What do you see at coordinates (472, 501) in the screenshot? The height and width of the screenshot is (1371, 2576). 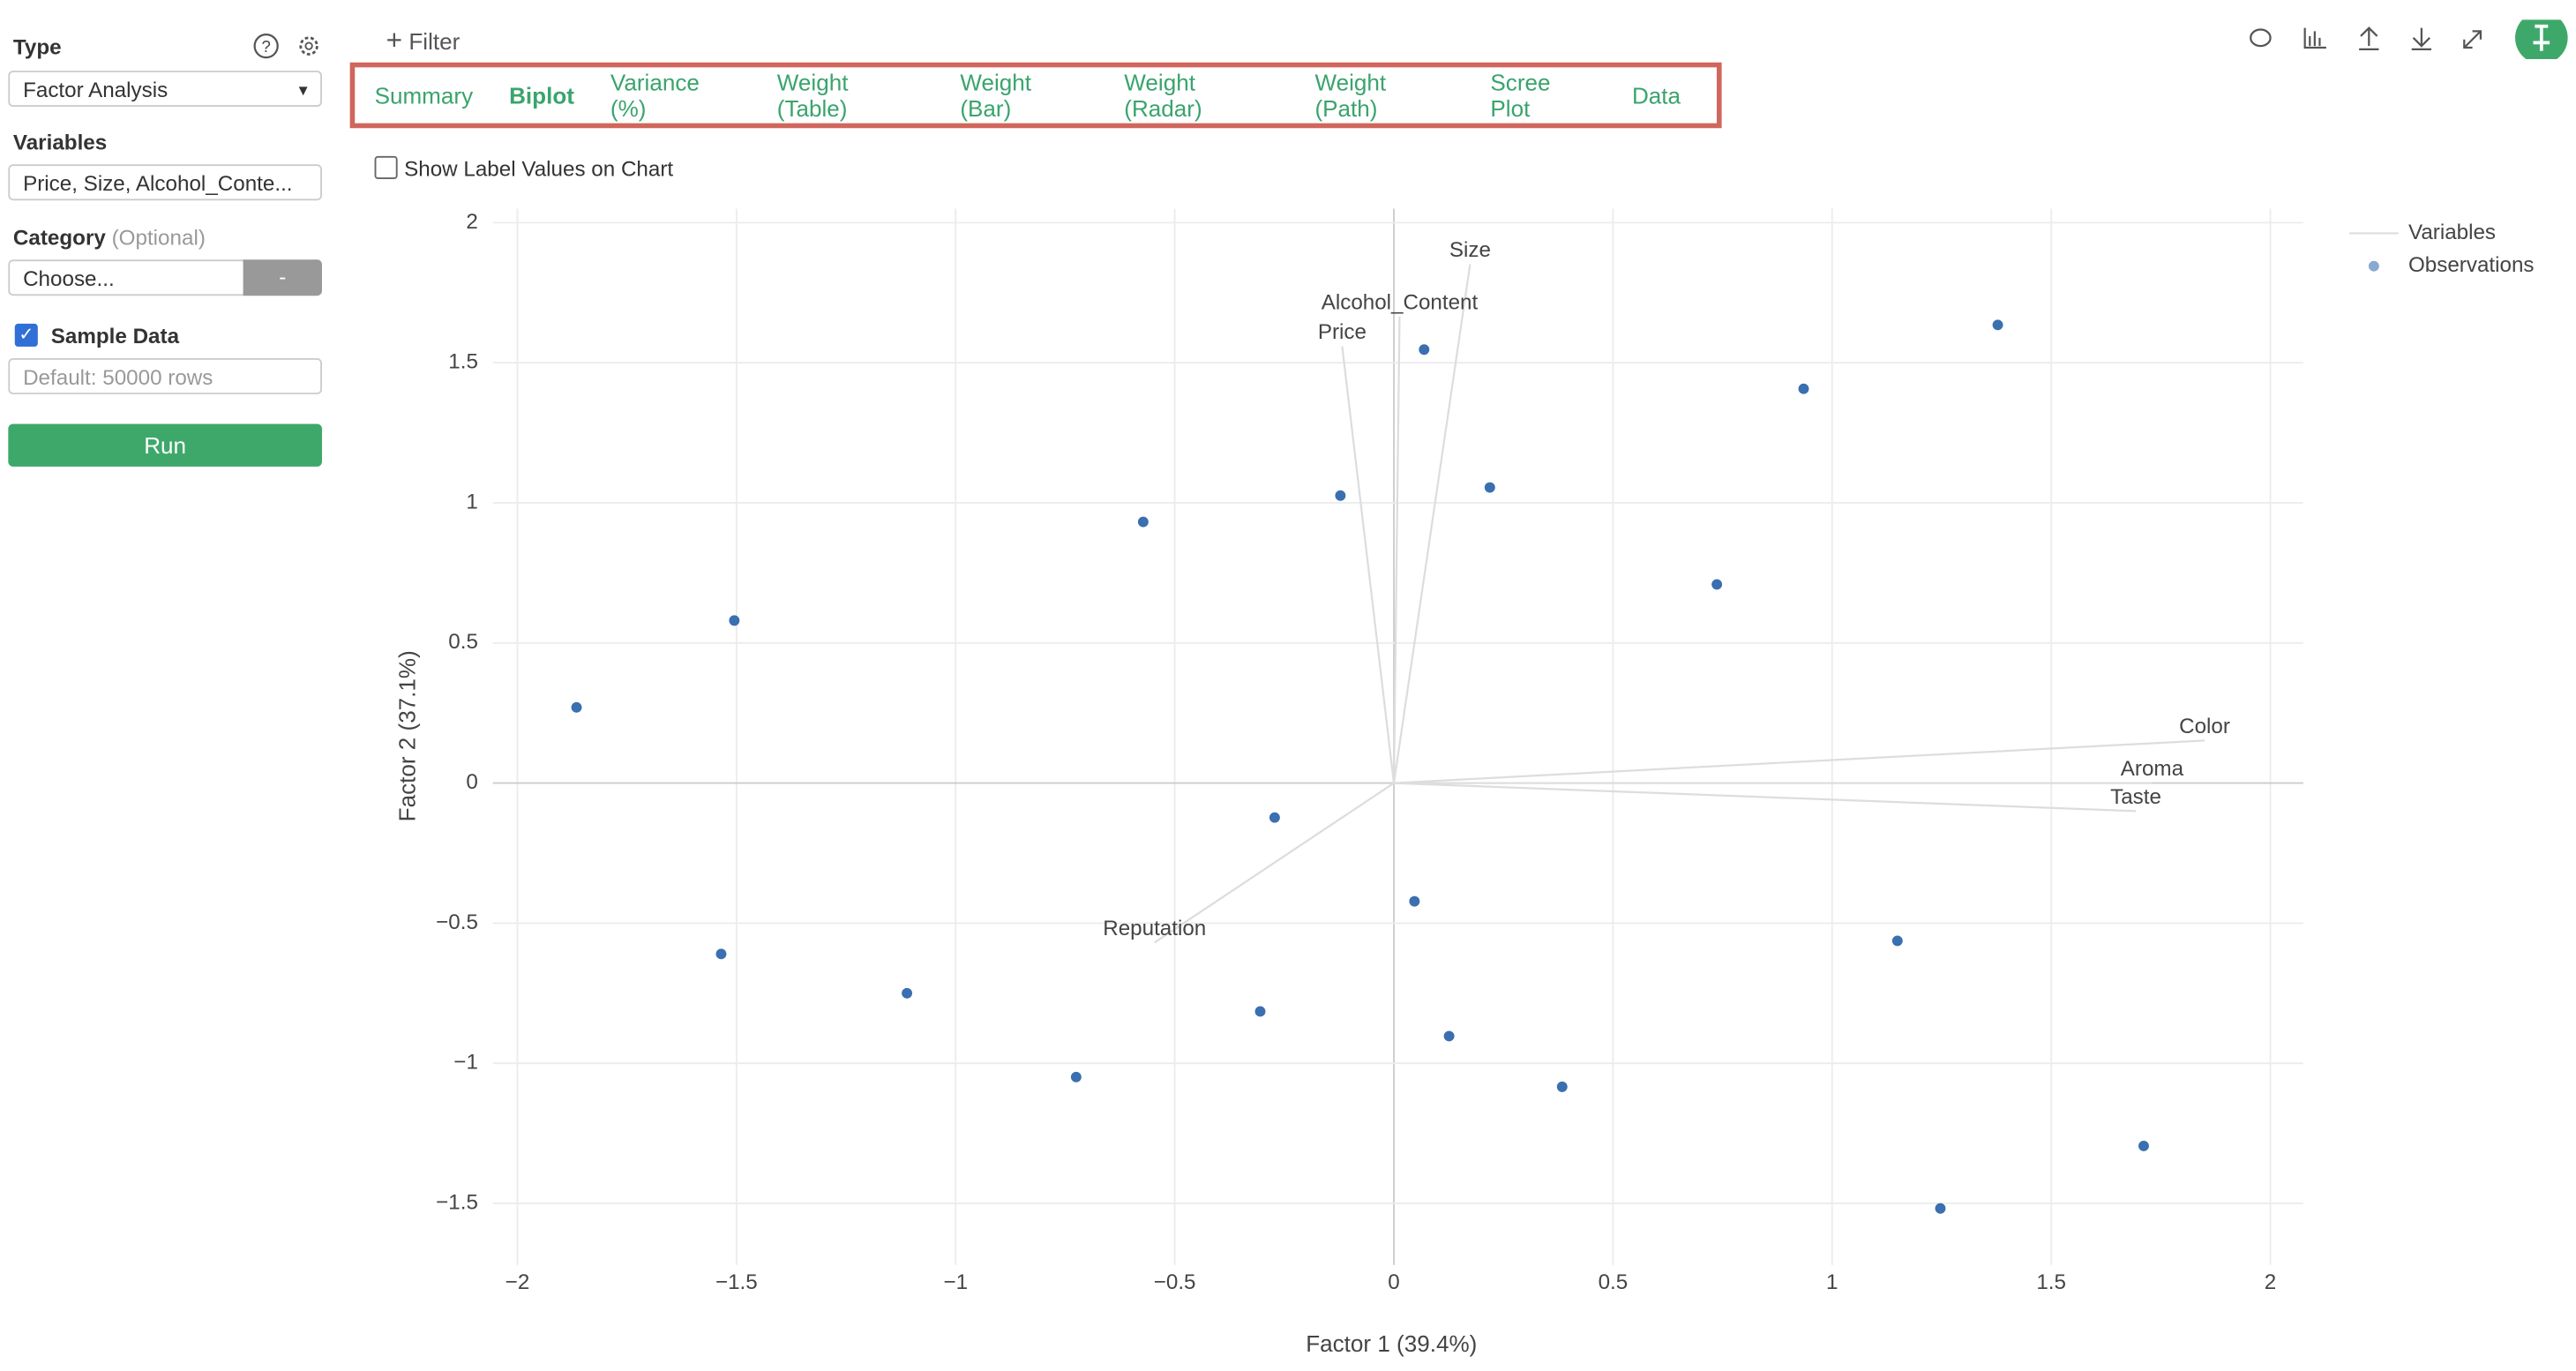 I see `y-tick-label: 1` at bounding box center [472, 501].